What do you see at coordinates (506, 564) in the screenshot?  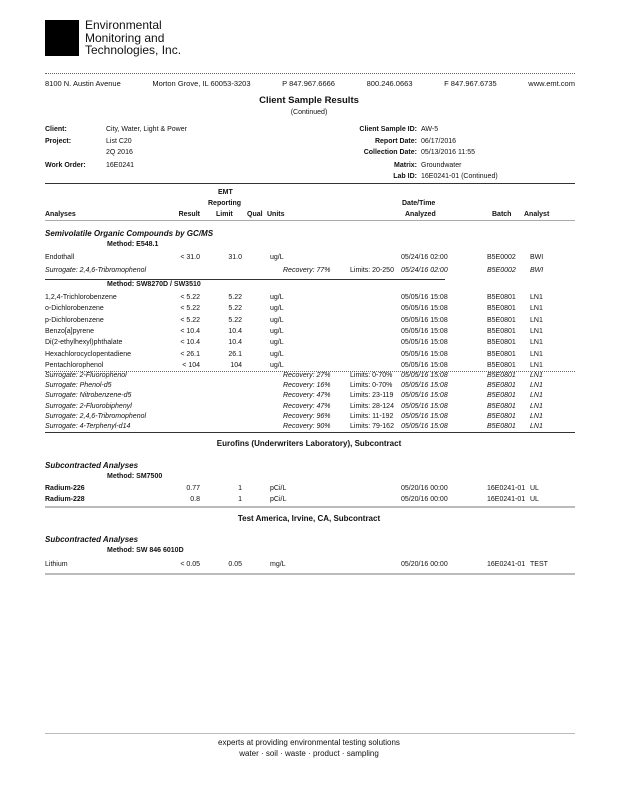 I see `batch: 16E0241-01` at bounding box center [506, 564].